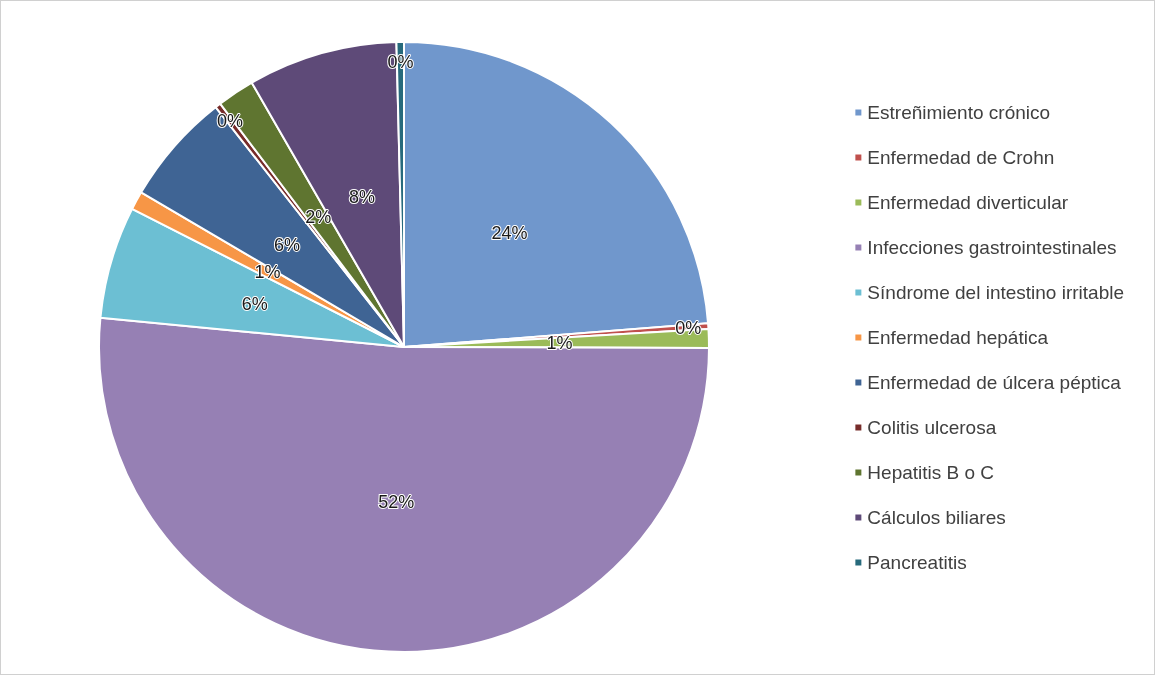  Describe the element at coordinates (361, 197) in the screenshot. I see `data-label: 8%` at that location.